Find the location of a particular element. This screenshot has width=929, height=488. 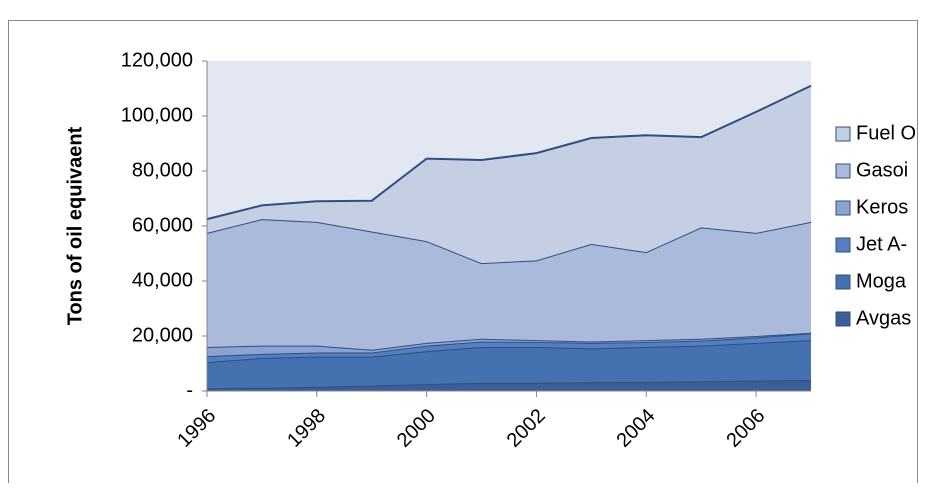

legend-label: Gasoi is located at coordinates (882, 170).